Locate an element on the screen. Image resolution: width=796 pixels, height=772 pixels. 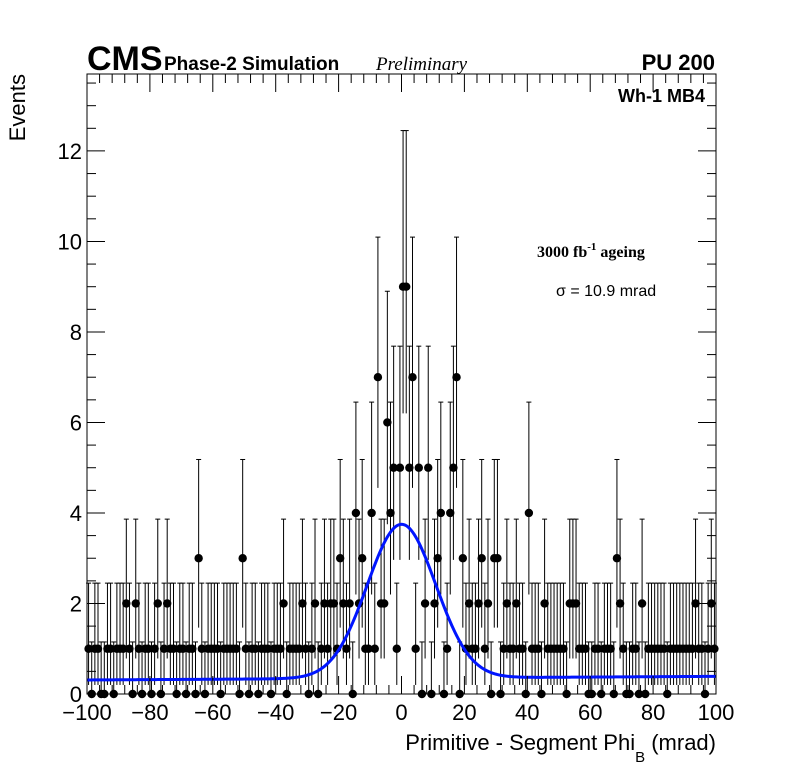
pileup-label: PU 200 is located at coordinates (678, 62).